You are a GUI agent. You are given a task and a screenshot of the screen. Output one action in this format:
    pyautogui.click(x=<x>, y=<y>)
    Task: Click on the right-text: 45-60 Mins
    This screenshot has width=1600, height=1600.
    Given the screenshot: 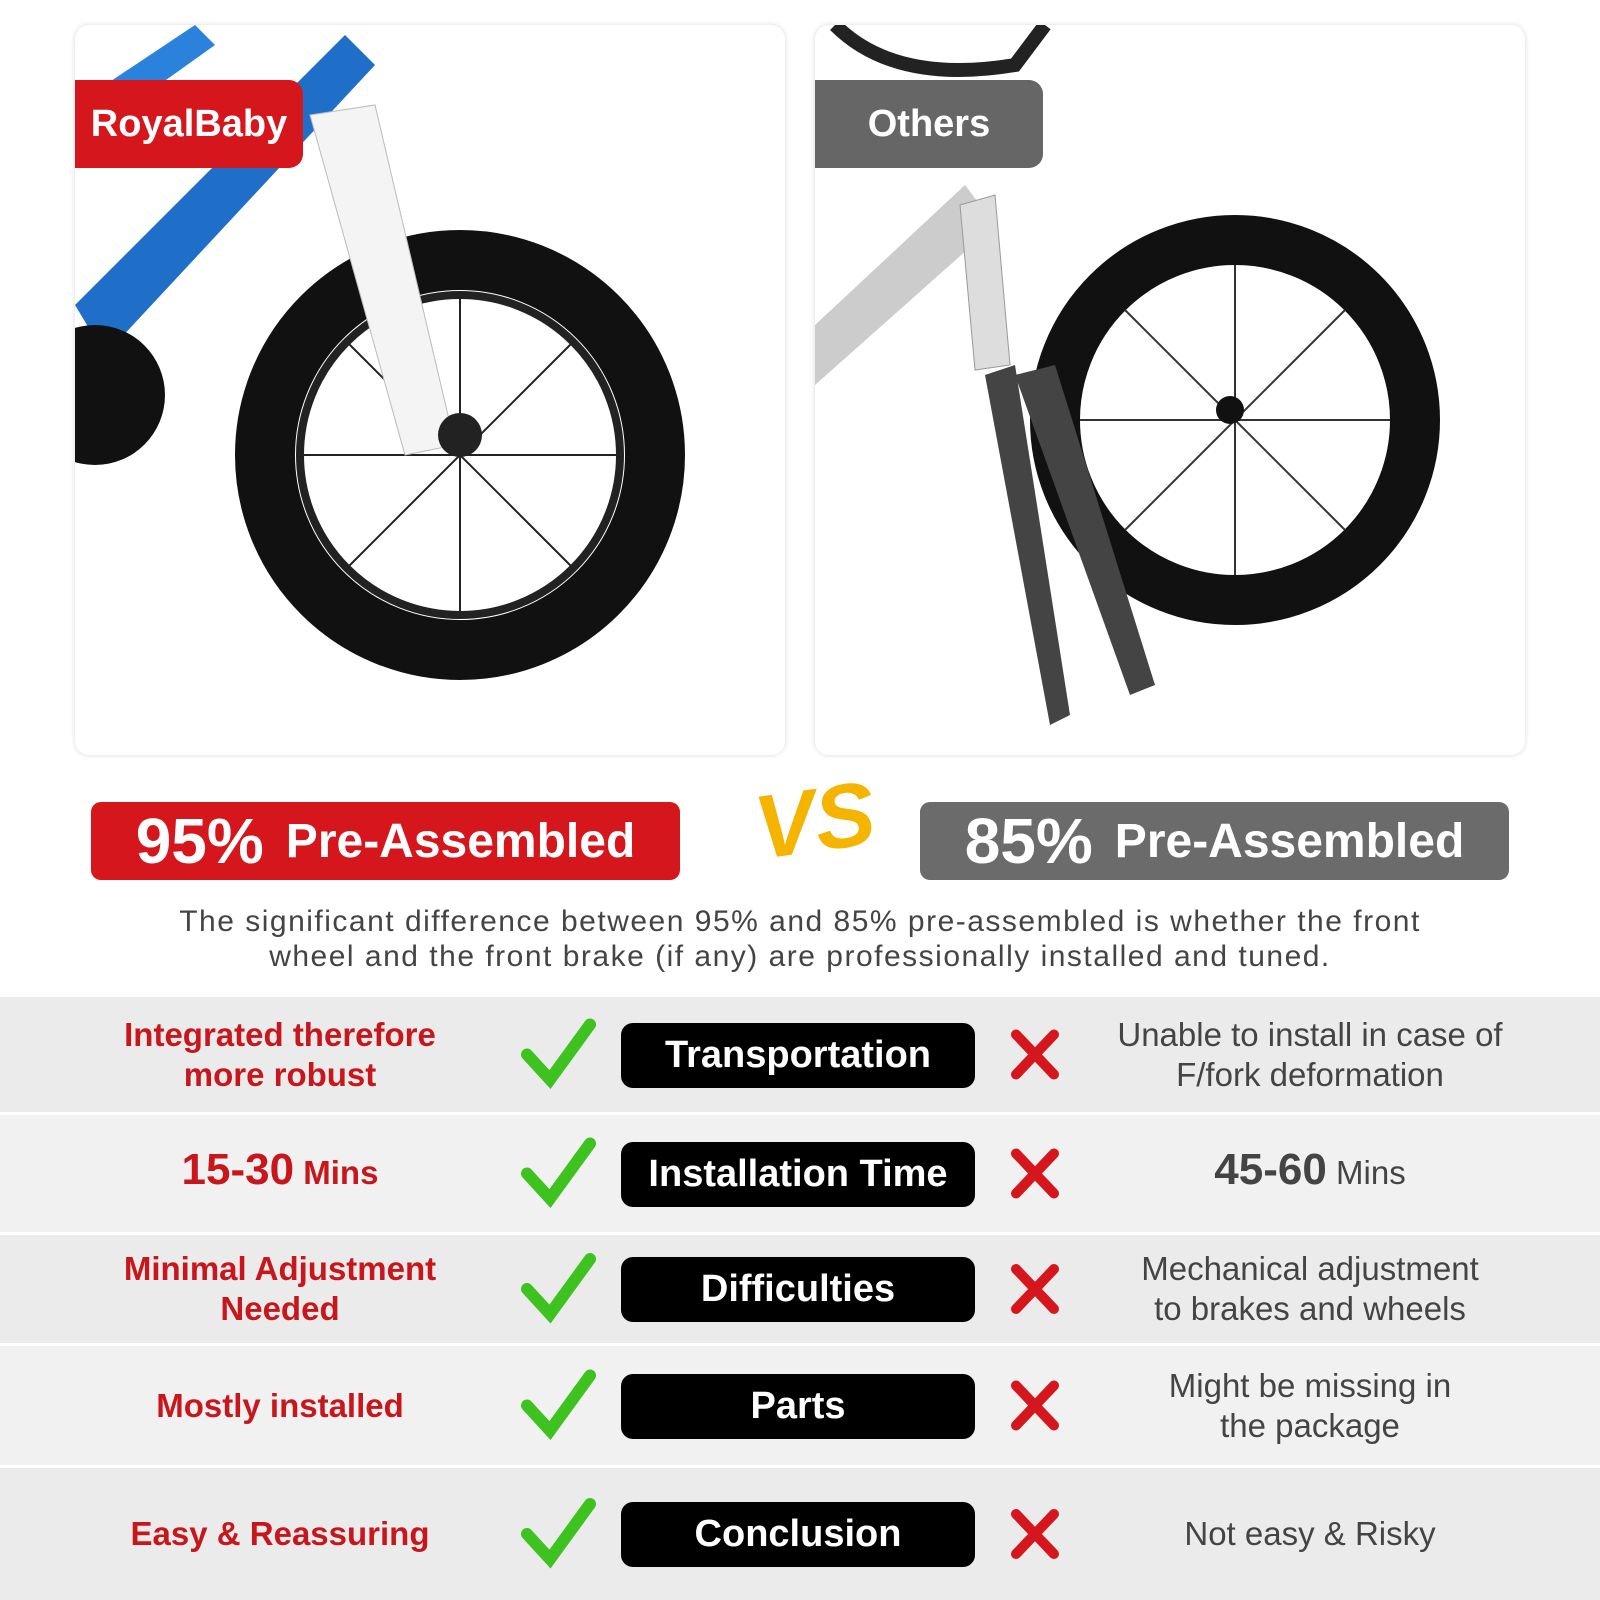 What is the action you would take?
    pyautogui.click(x=1310, y=1170)
    